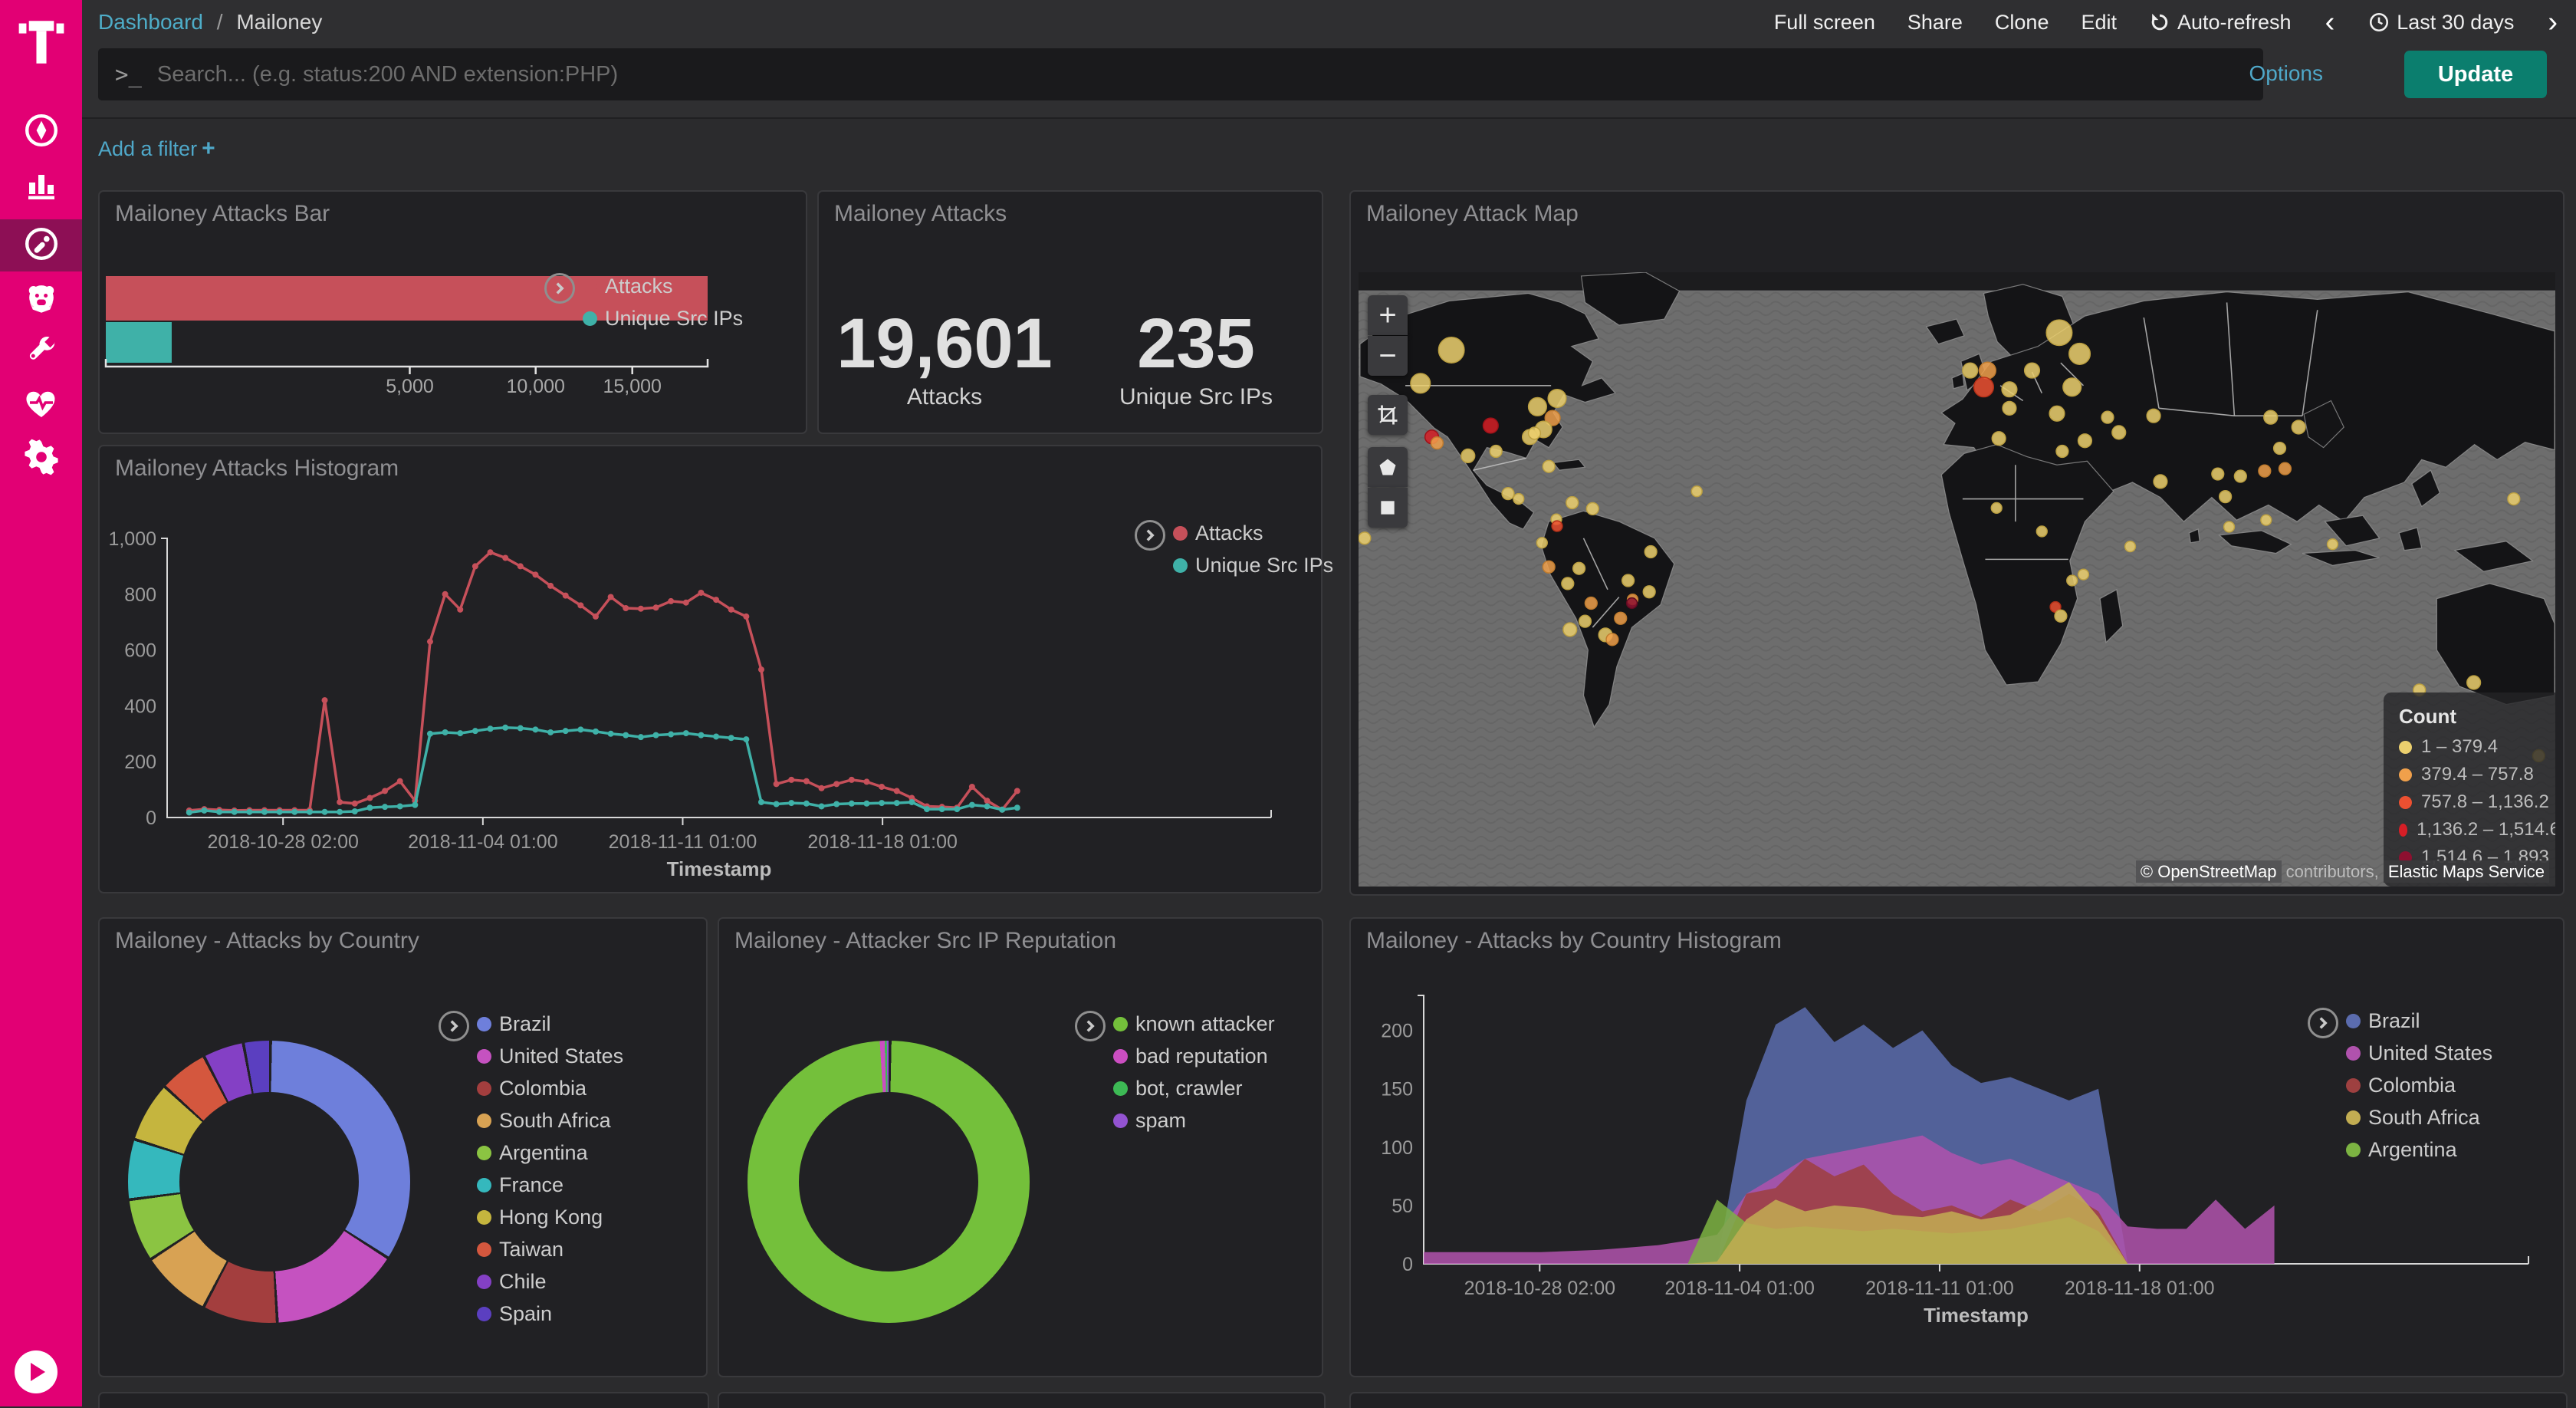  I want to click on full-screen-button: Full screen, so click(1824, 22).